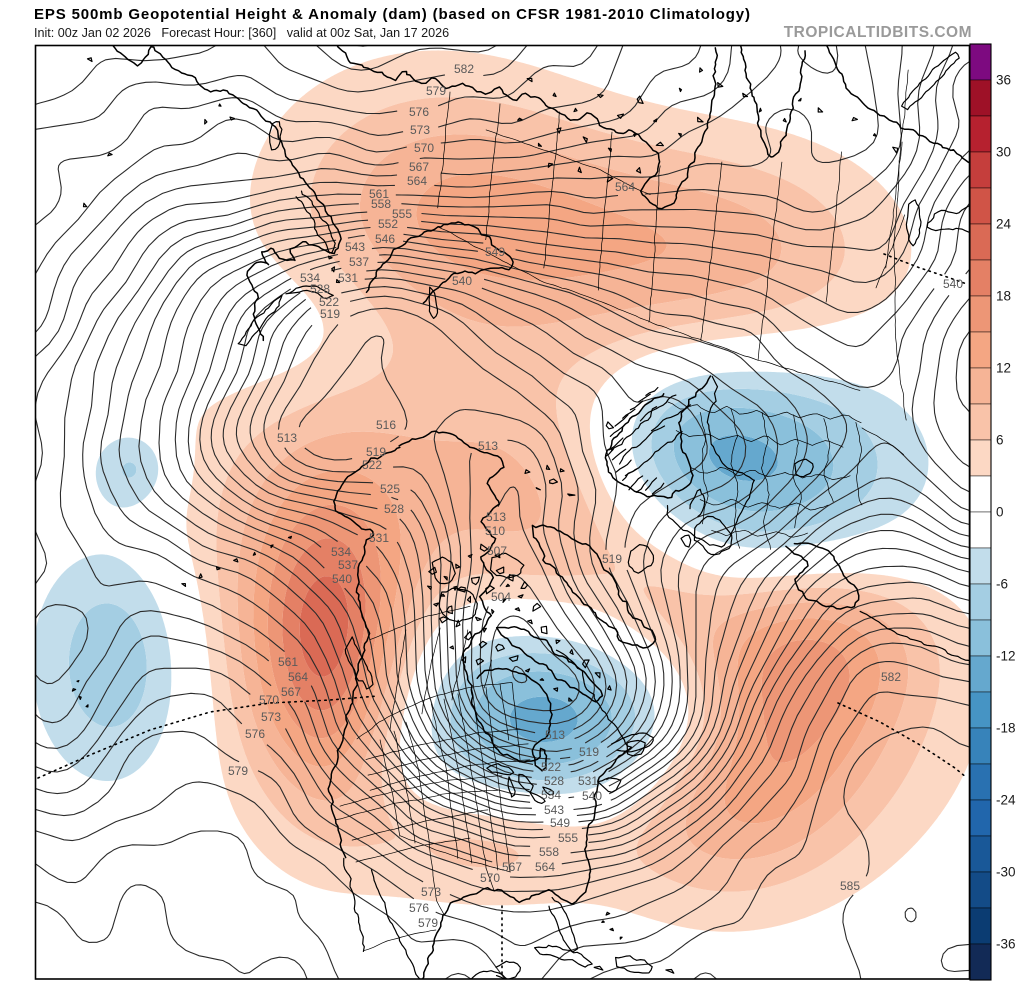 This screenshot has height=1000, width=1024. Describe the element at coordinates (1006, 800) in the screenshot. I see `svg-text: -24` at that location.